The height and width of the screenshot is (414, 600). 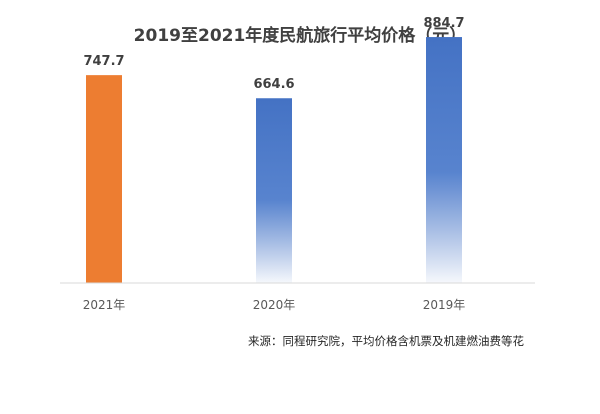 I want to click on bar-2020年, so click(x=274, y=190).